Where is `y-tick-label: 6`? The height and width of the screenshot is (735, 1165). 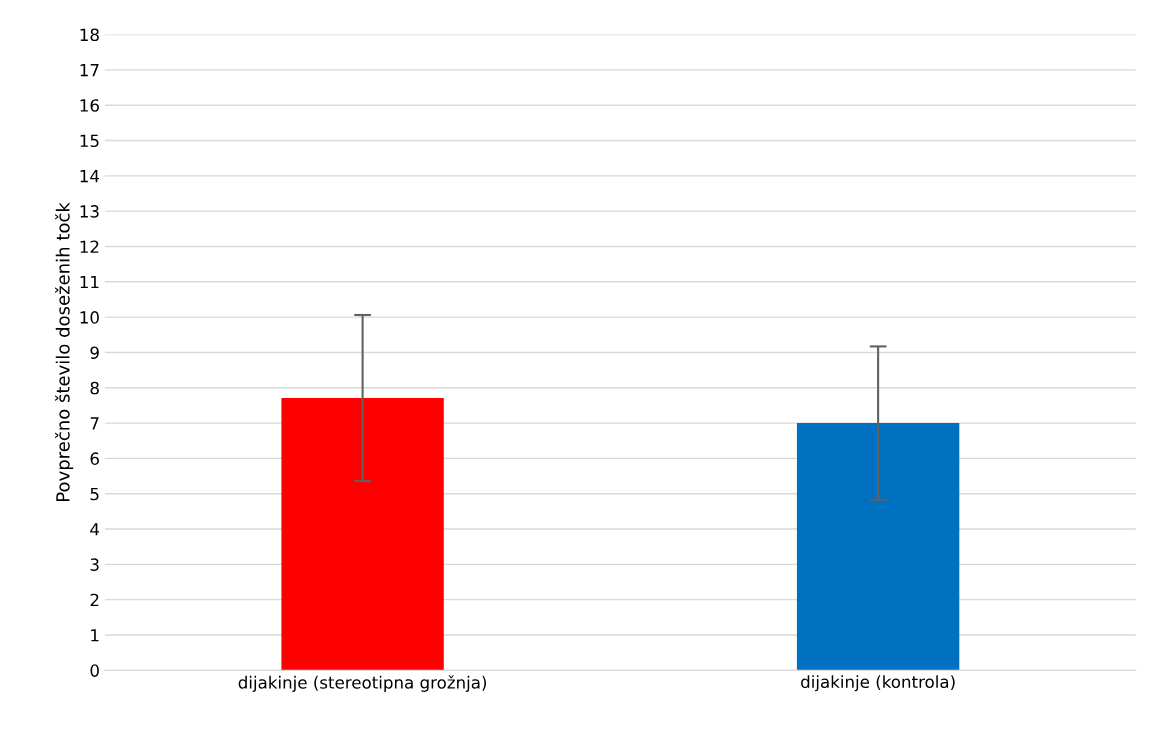
y-tick-label: 6 is located at coordinates (94, 458).